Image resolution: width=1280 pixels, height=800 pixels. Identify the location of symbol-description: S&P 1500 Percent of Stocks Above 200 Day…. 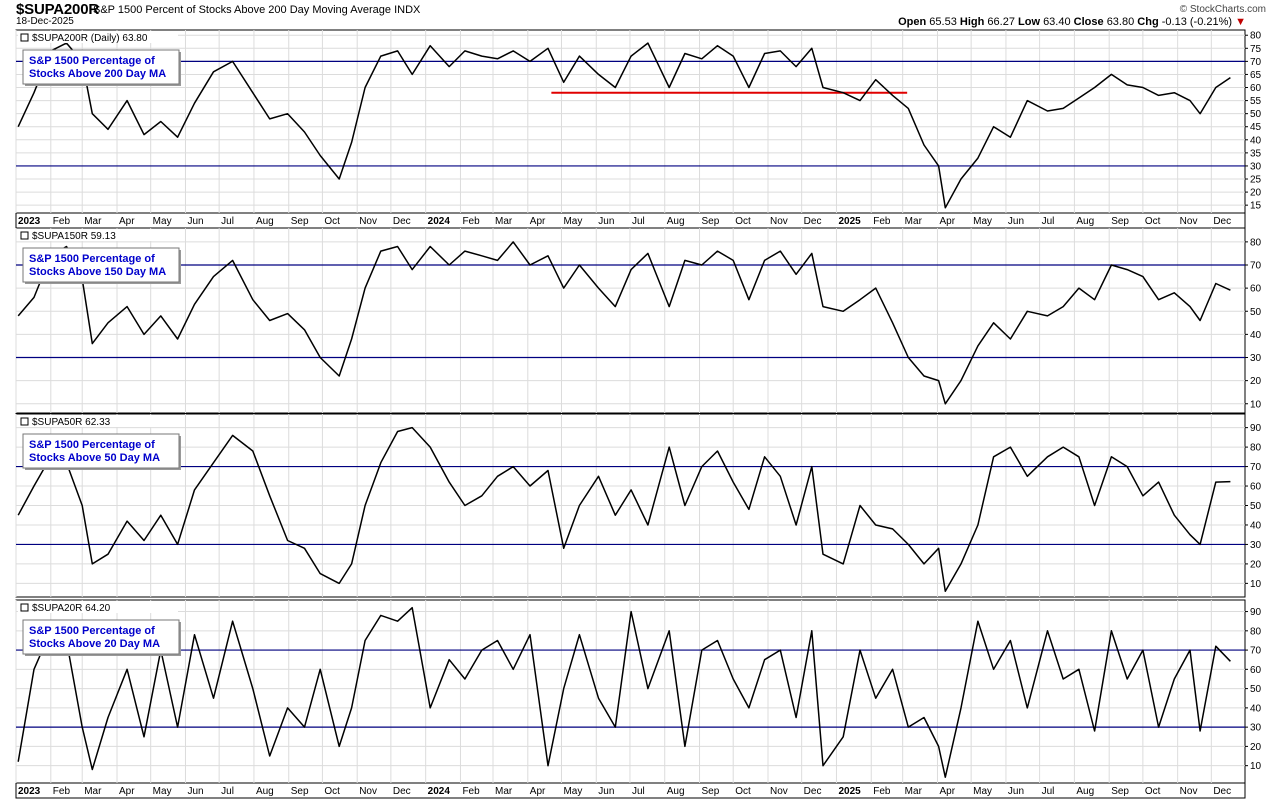
(256, 10).